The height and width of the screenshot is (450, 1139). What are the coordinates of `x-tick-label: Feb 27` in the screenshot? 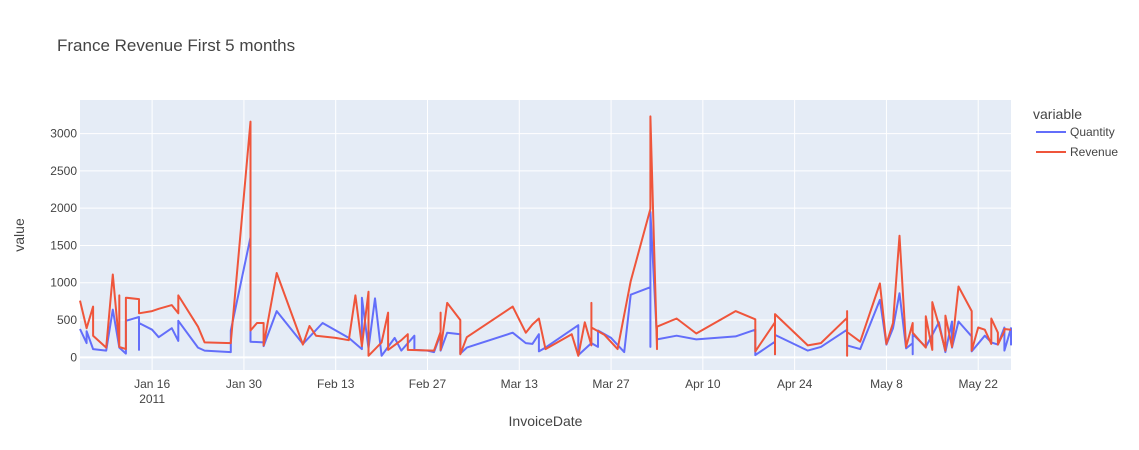 It's located at (428, 384).